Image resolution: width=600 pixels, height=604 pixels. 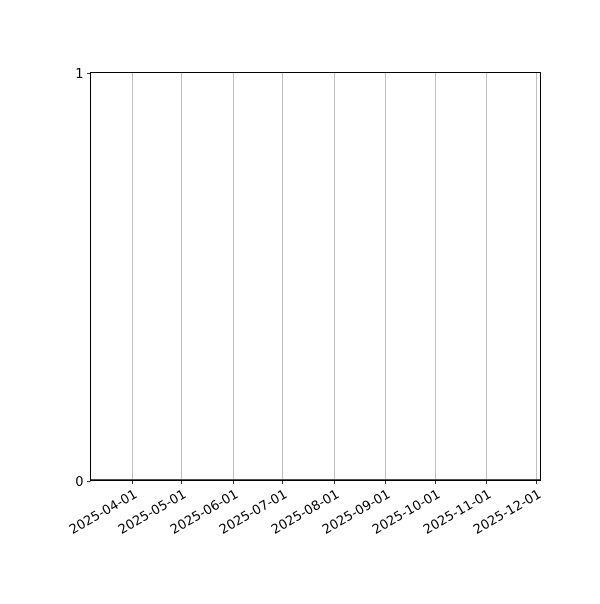 I want to click on y-axis: 01, so click(x=83, y=278).